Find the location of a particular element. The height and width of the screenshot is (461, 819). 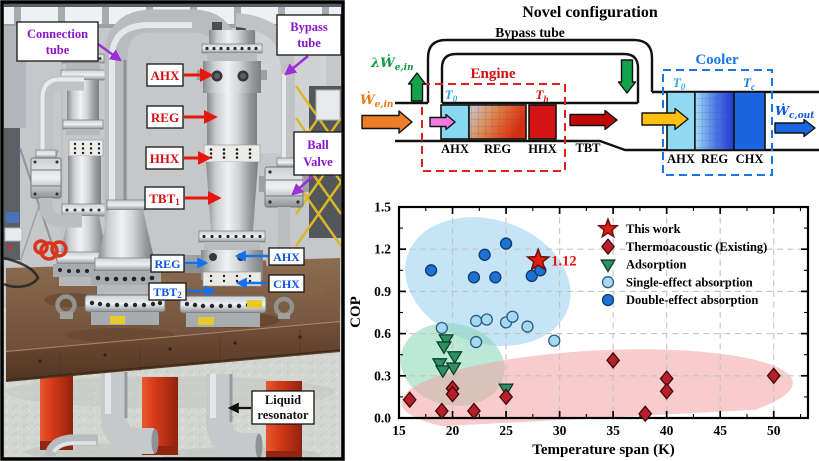

legend-item: Thermoacoustic (Existing) is located at coordinates (696, 247).